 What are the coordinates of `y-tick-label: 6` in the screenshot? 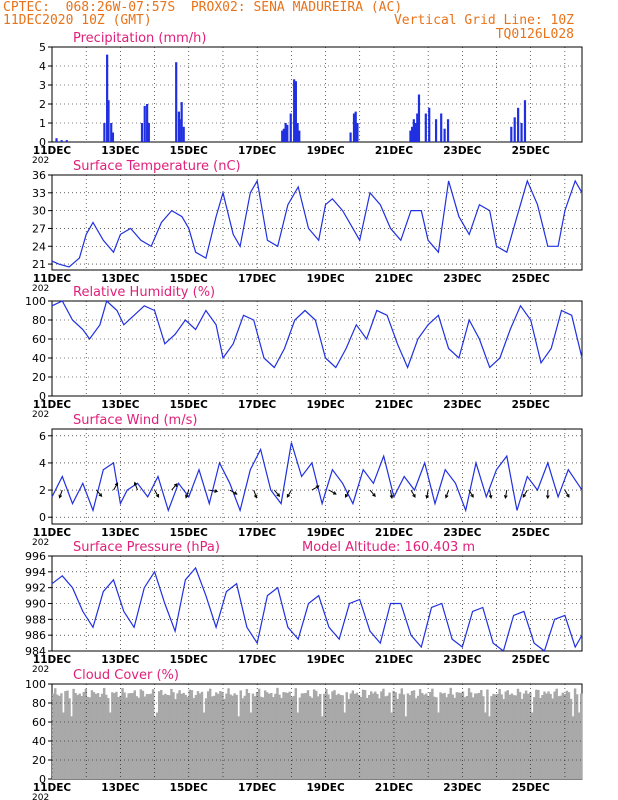 It's located at (42, 436).